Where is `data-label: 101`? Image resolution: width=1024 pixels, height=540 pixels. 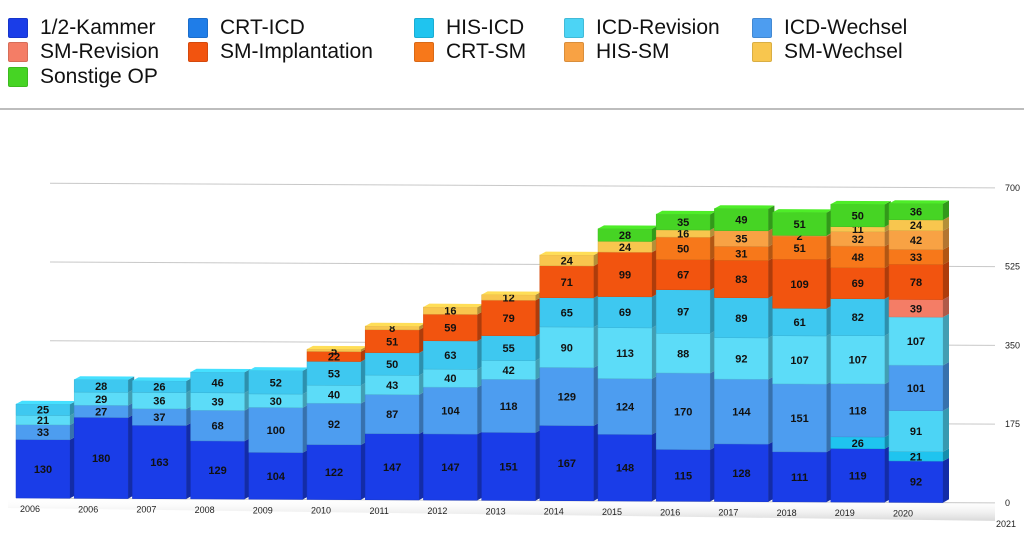 data-label: 101 is located at coordinates (916, 389).